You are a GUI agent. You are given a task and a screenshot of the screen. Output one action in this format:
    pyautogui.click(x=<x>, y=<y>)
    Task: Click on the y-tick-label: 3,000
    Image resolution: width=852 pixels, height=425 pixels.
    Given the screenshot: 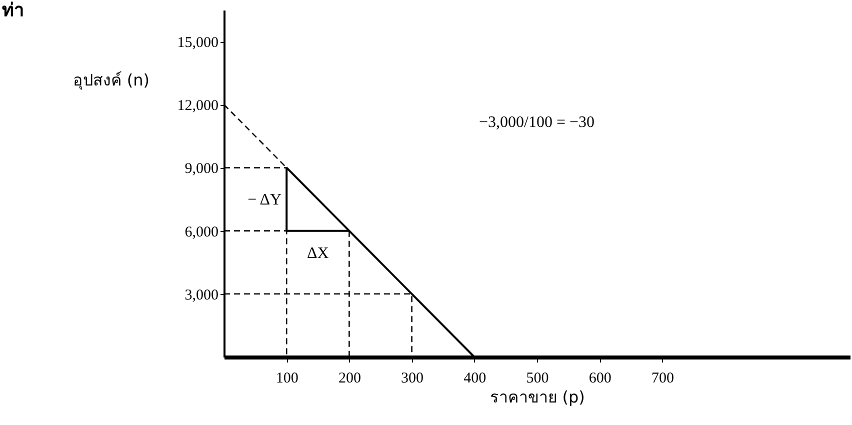 What is the action you would take?
    pyautogui.click(x=201, y=295)
    